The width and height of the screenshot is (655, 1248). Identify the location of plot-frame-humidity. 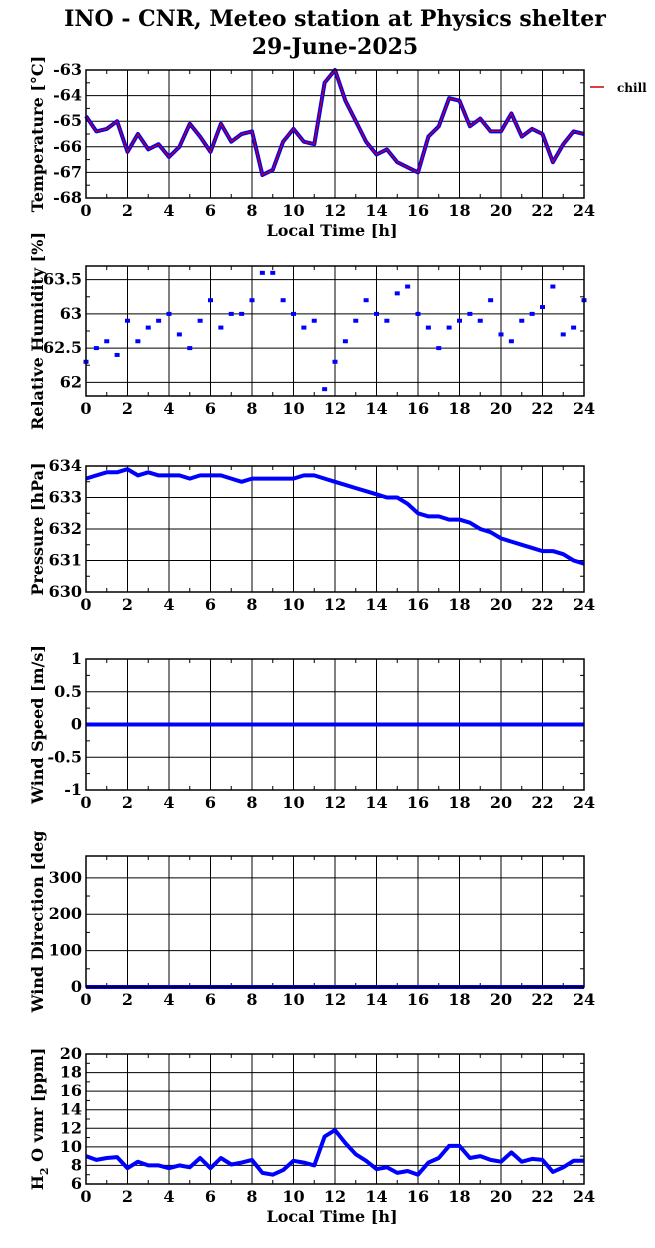
(335, 331).